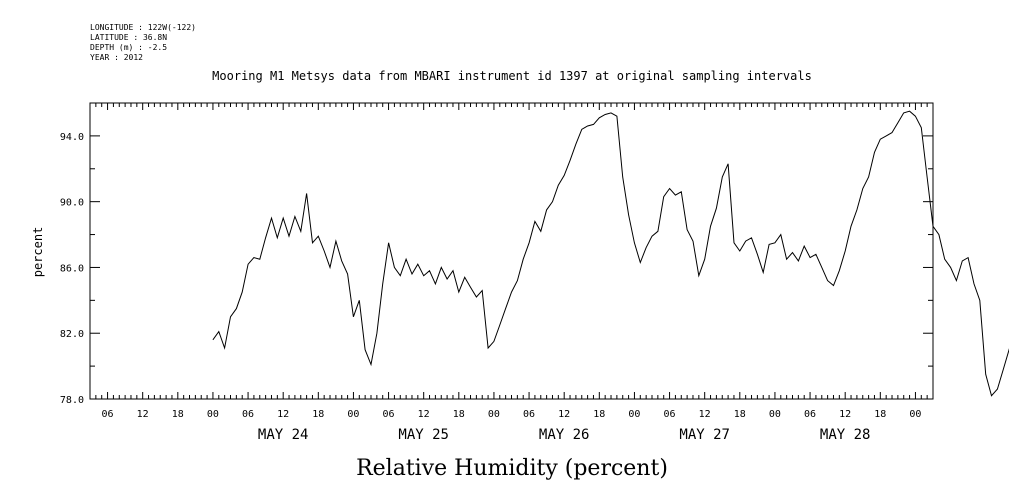 The width and height of the screenshot is (1009, 504). What do you see at coordinates (564, 435) in the screenshot?
I see `x-day-label: MAY 26` at bounding box center [564, 435].